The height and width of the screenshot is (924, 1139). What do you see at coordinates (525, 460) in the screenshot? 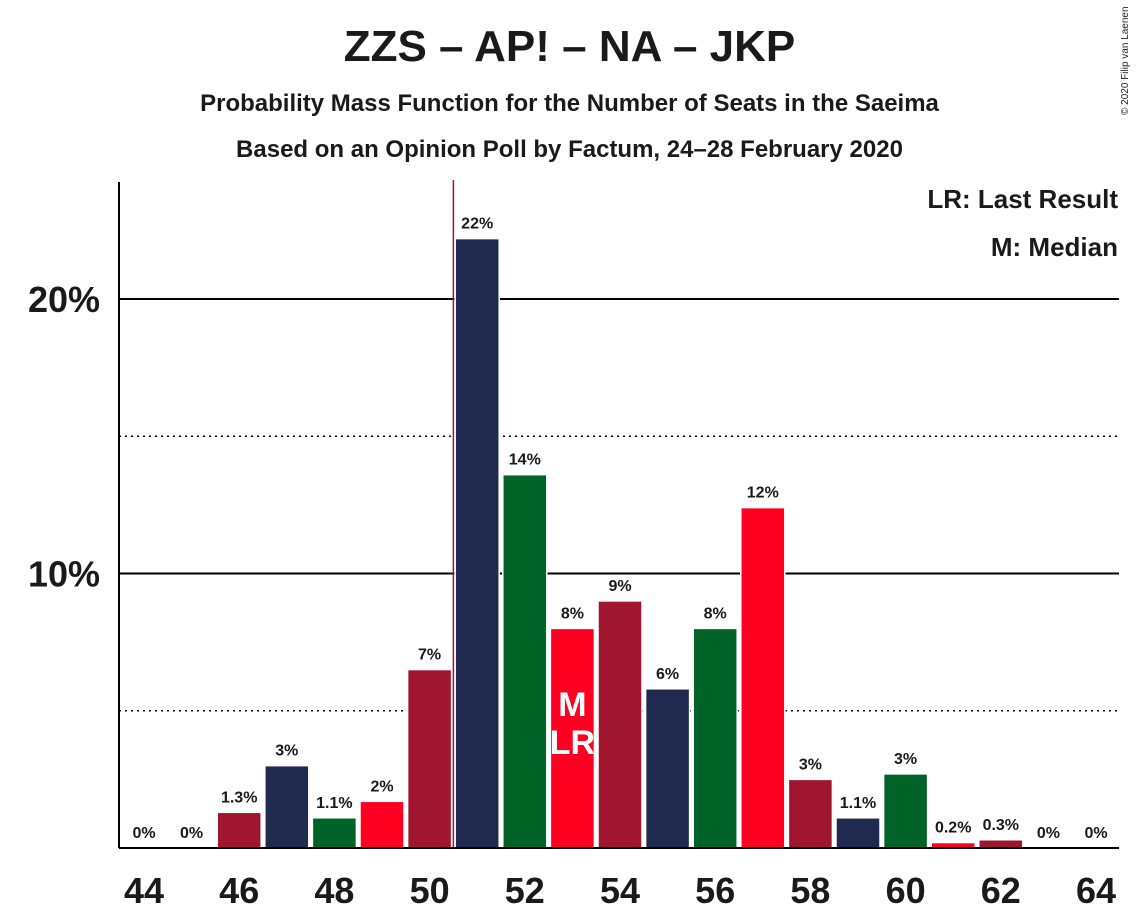
I see `bar-value-label: 14%` at bounding box center [525, 460].